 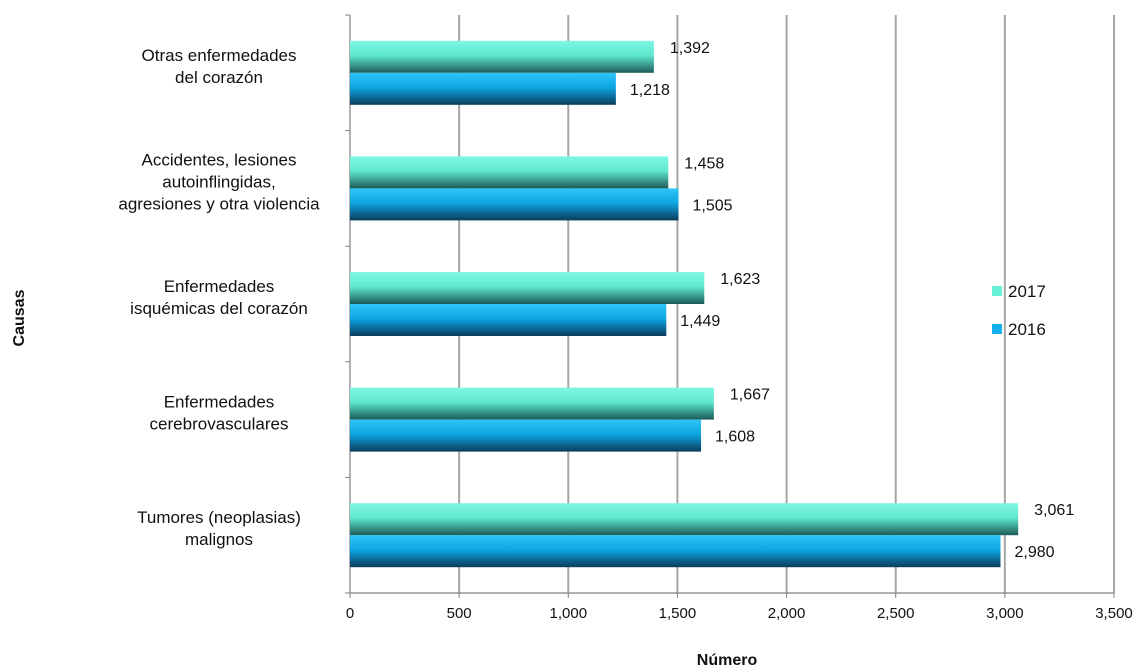 What do you see at coordinates (690, 48) in the screenshot?
I see `data-label-2017: 1,392` at bounding box center [690, 48].